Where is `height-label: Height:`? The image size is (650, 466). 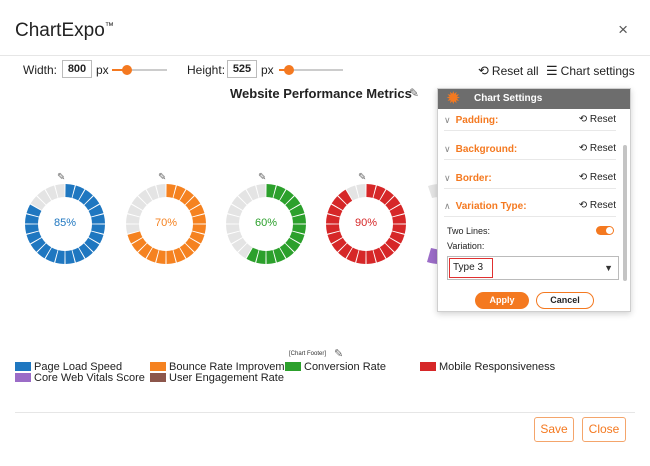
height-label: Height: is located at coordinates (206, 70).